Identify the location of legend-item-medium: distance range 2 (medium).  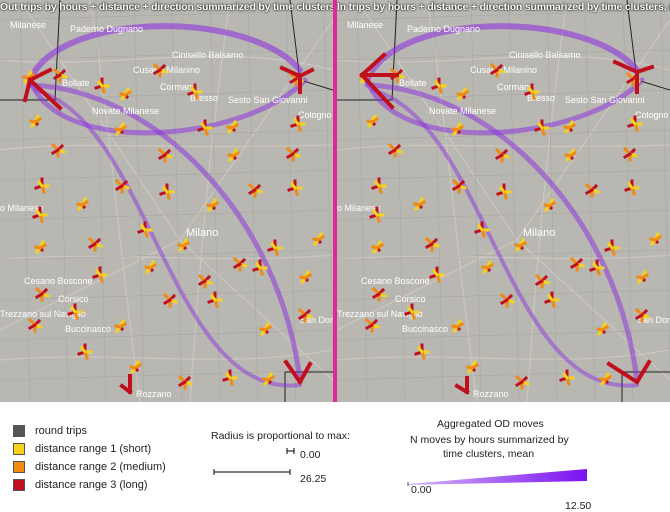
(89, 467).